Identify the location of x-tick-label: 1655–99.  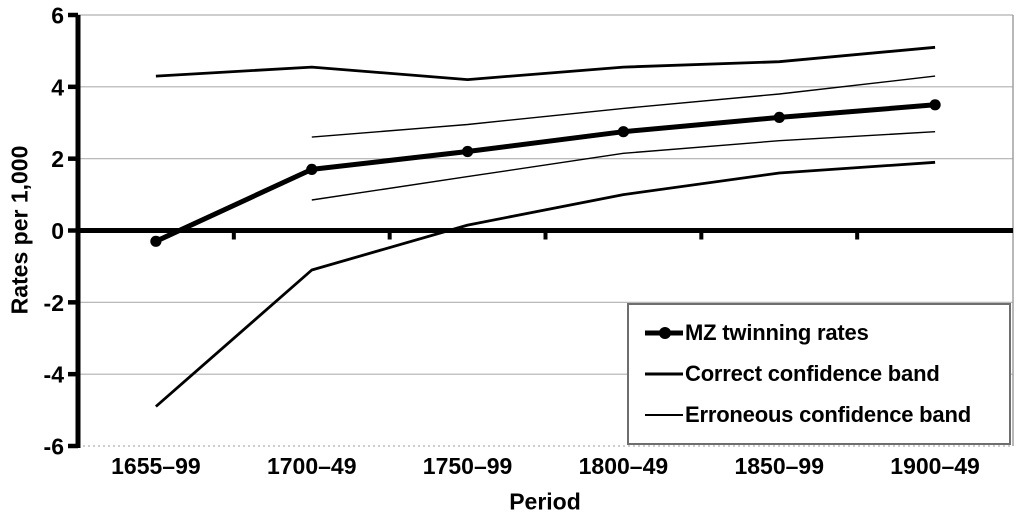
(156, 466).